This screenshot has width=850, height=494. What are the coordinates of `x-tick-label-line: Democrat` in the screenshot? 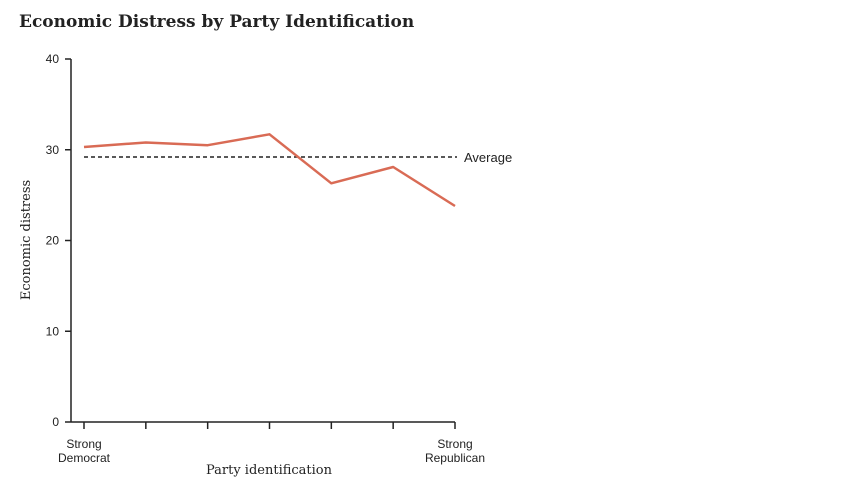 It's located at (84, 458).